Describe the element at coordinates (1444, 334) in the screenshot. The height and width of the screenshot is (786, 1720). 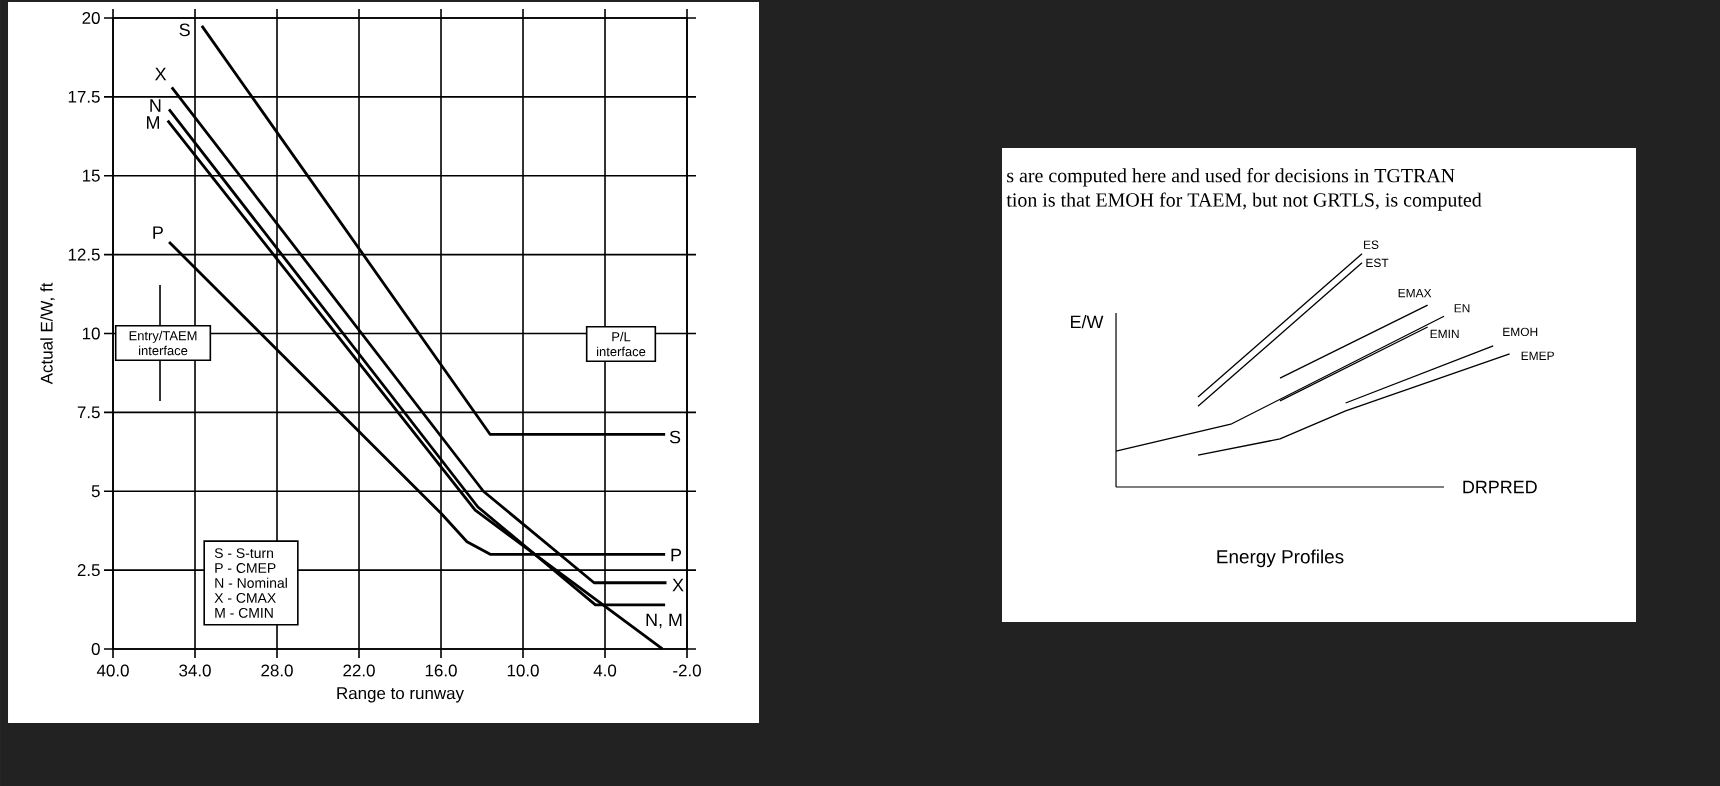
I see `series-label: EMIN` at that location.